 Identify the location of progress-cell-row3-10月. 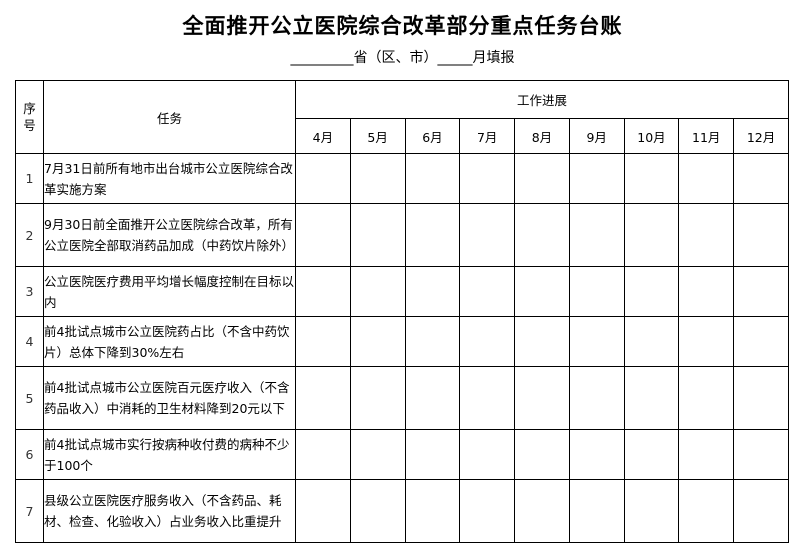
(651, 291).